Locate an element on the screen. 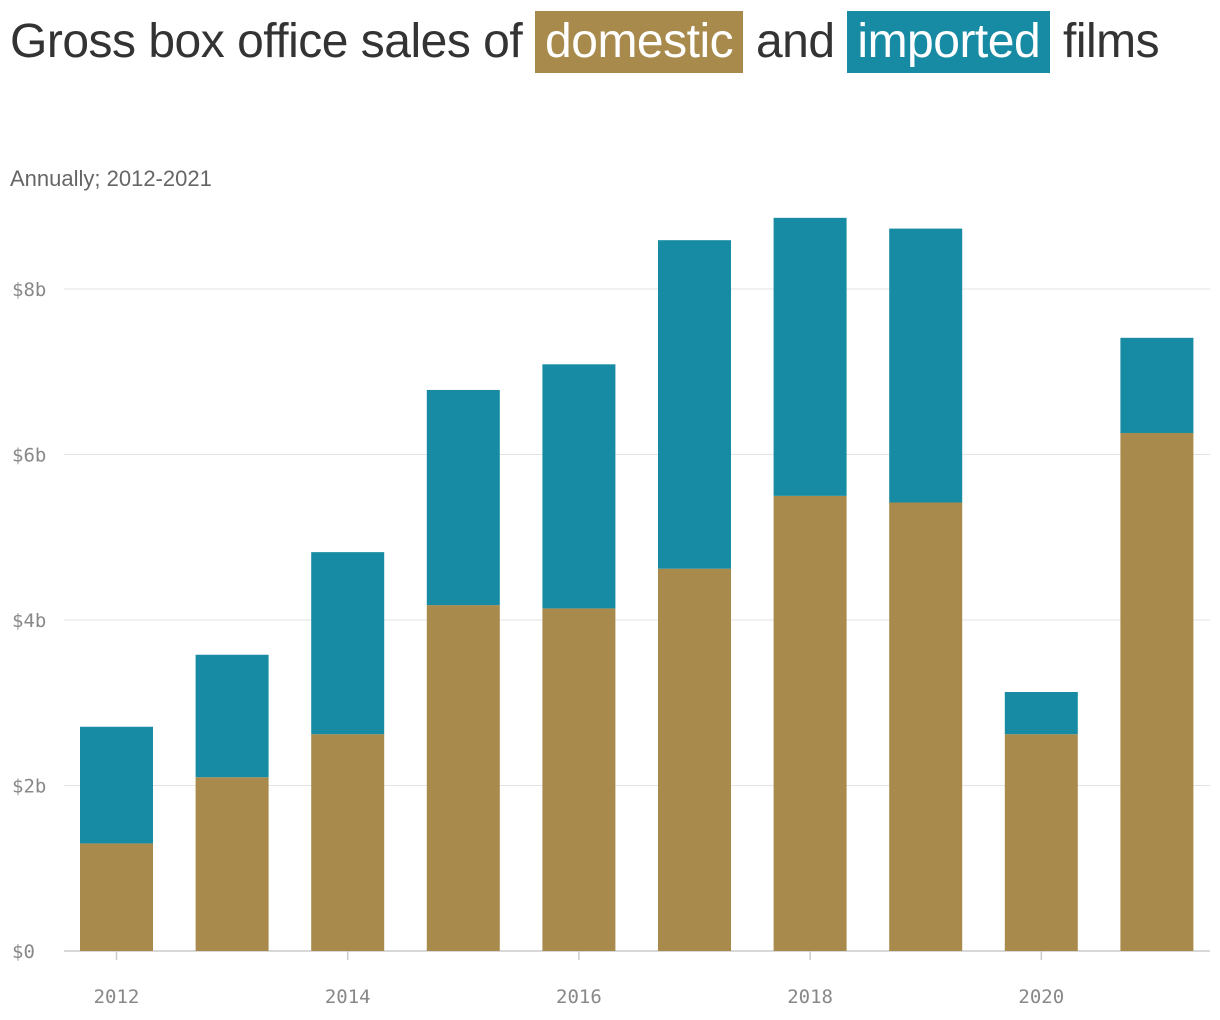 This screenshot has width=1220, height=1020. legend-imported: imported is located at coordinates (949, 42).